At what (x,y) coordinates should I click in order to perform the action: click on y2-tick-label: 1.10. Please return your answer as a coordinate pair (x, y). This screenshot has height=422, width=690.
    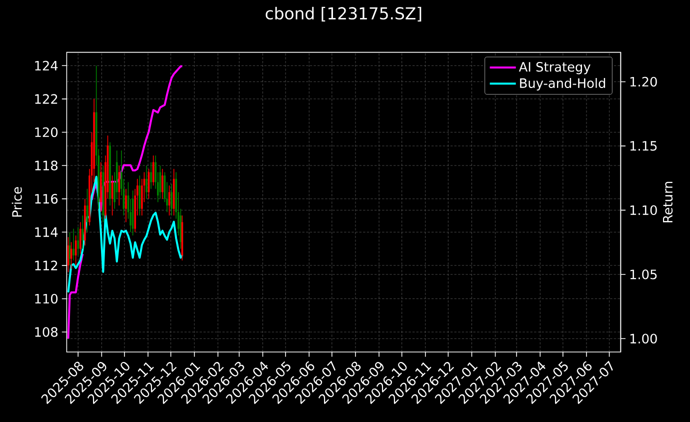
    Looking at the image, I should click on (643, 210).